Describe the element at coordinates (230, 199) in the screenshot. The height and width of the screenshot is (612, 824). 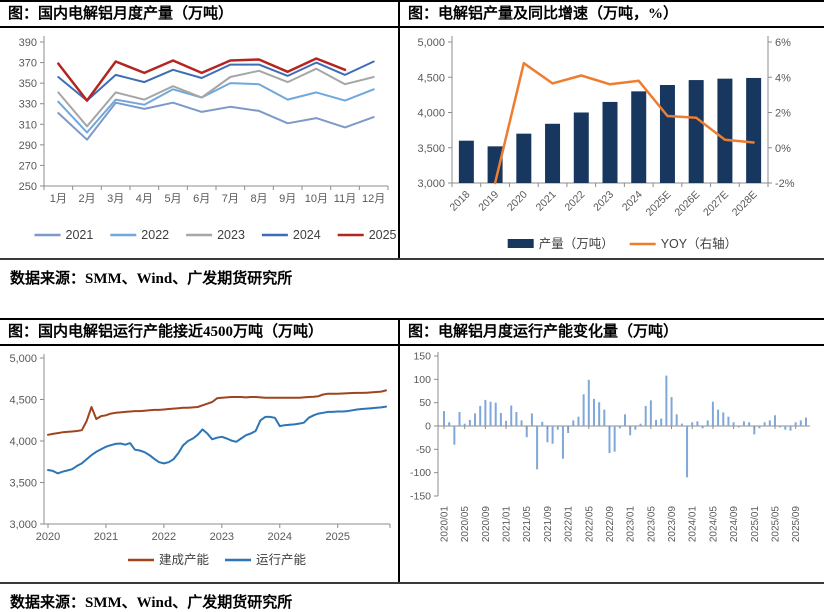
I see `svg-text: 7月` at that location.